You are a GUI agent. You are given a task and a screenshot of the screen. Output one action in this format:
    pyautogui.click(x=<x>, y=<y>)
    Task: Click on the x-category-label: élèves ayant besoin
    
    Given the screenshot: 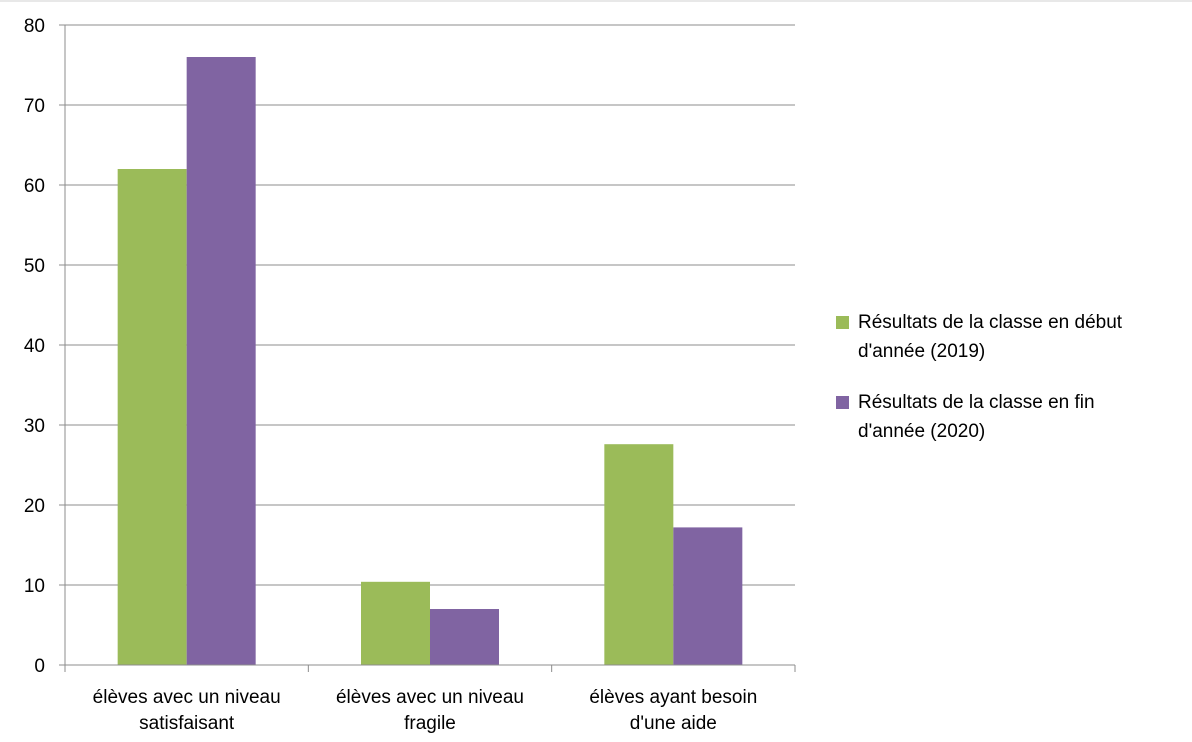 What is the action you would take?
    pyautogui.click(x=673, y=697)
    